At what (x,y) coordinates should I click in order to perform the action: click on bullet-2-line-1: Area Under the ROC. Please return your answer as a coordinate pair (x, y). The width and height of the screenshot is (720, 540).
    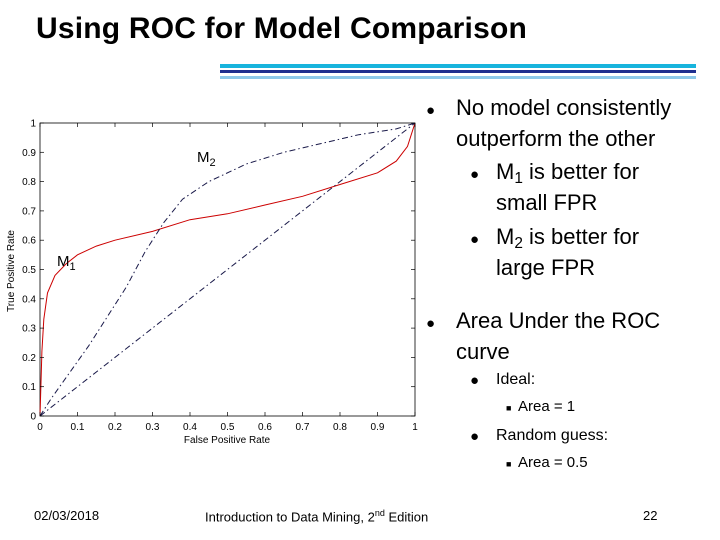
    Looking at the image, I should click on (558, 320).